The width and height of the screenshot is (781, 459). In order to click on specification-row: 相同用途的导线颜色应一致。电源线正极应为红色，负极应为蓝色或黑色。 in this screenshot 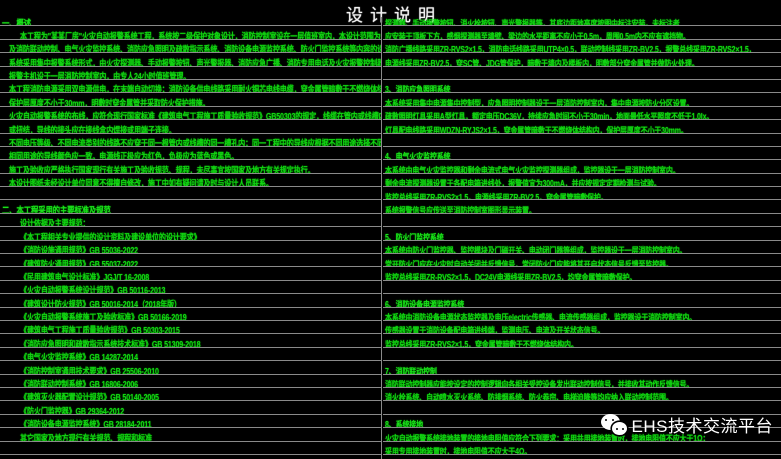, I will do `click(190, 154)`.